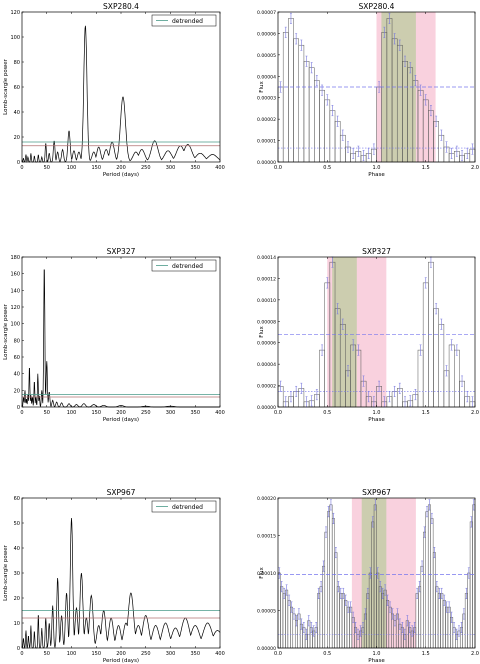 The height and width of the screenshot is (664, 480). I want to click on x-axis-label: Period (days), so click(121, 420).